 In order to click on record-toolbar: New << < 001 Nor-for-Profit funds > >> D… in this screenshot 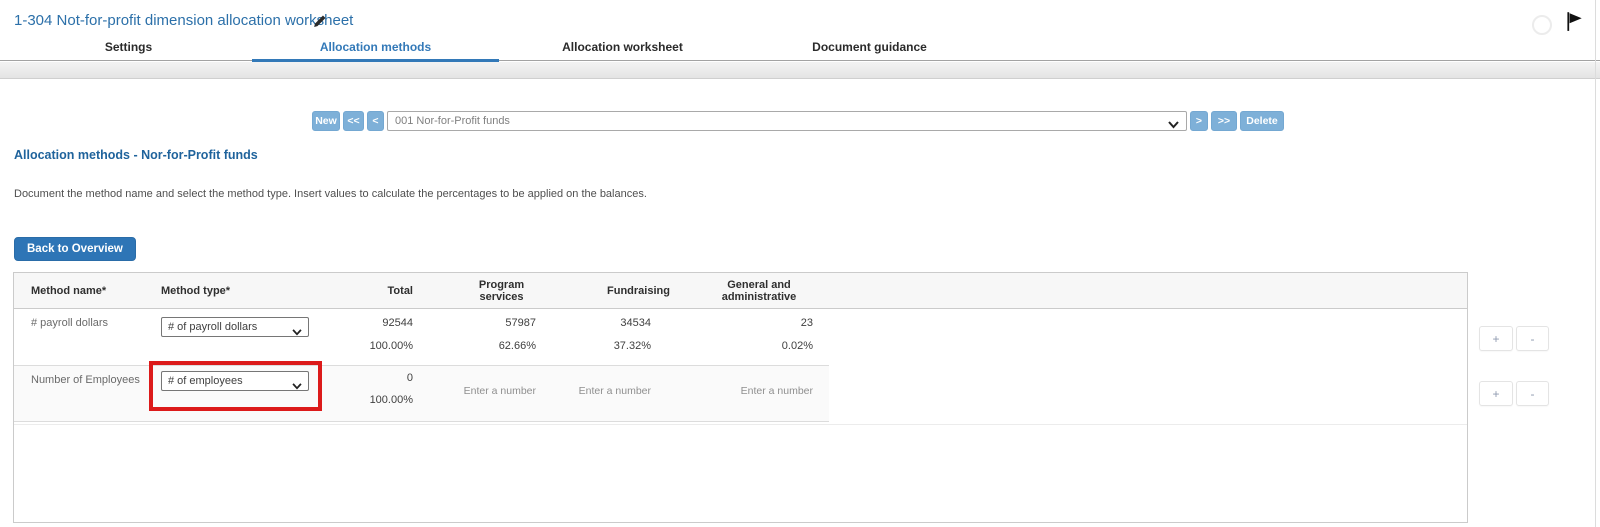, I will do `click(798, 121)`.